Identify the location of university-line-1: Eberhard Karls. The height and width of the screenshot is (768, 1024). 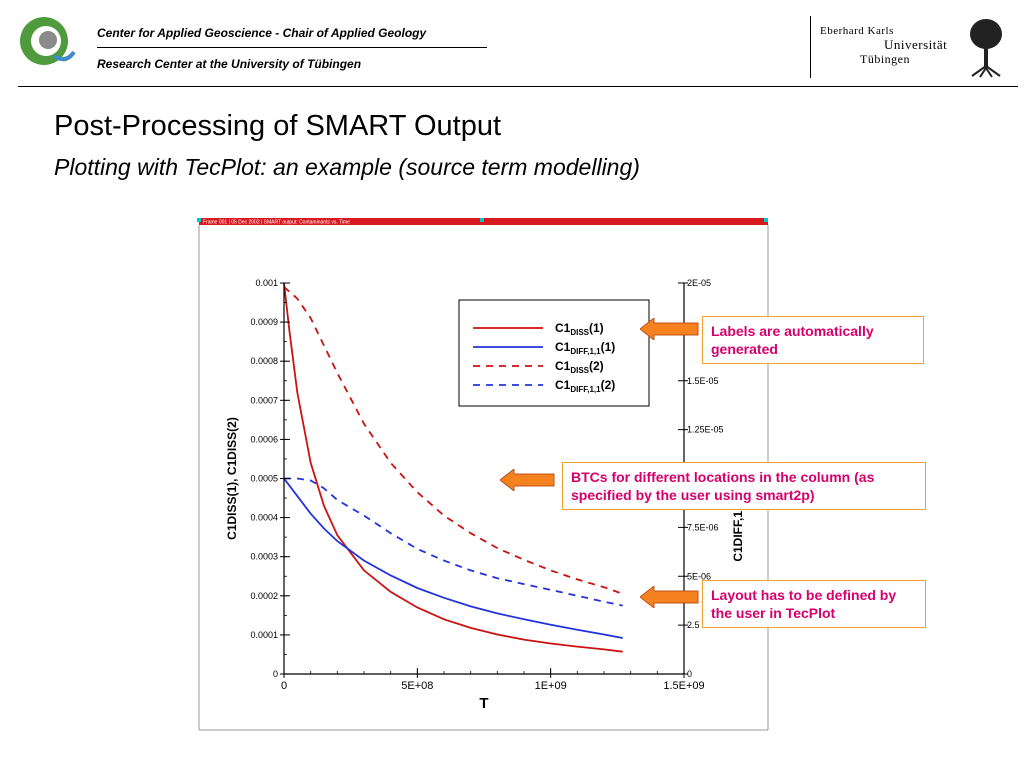
(857, 31).